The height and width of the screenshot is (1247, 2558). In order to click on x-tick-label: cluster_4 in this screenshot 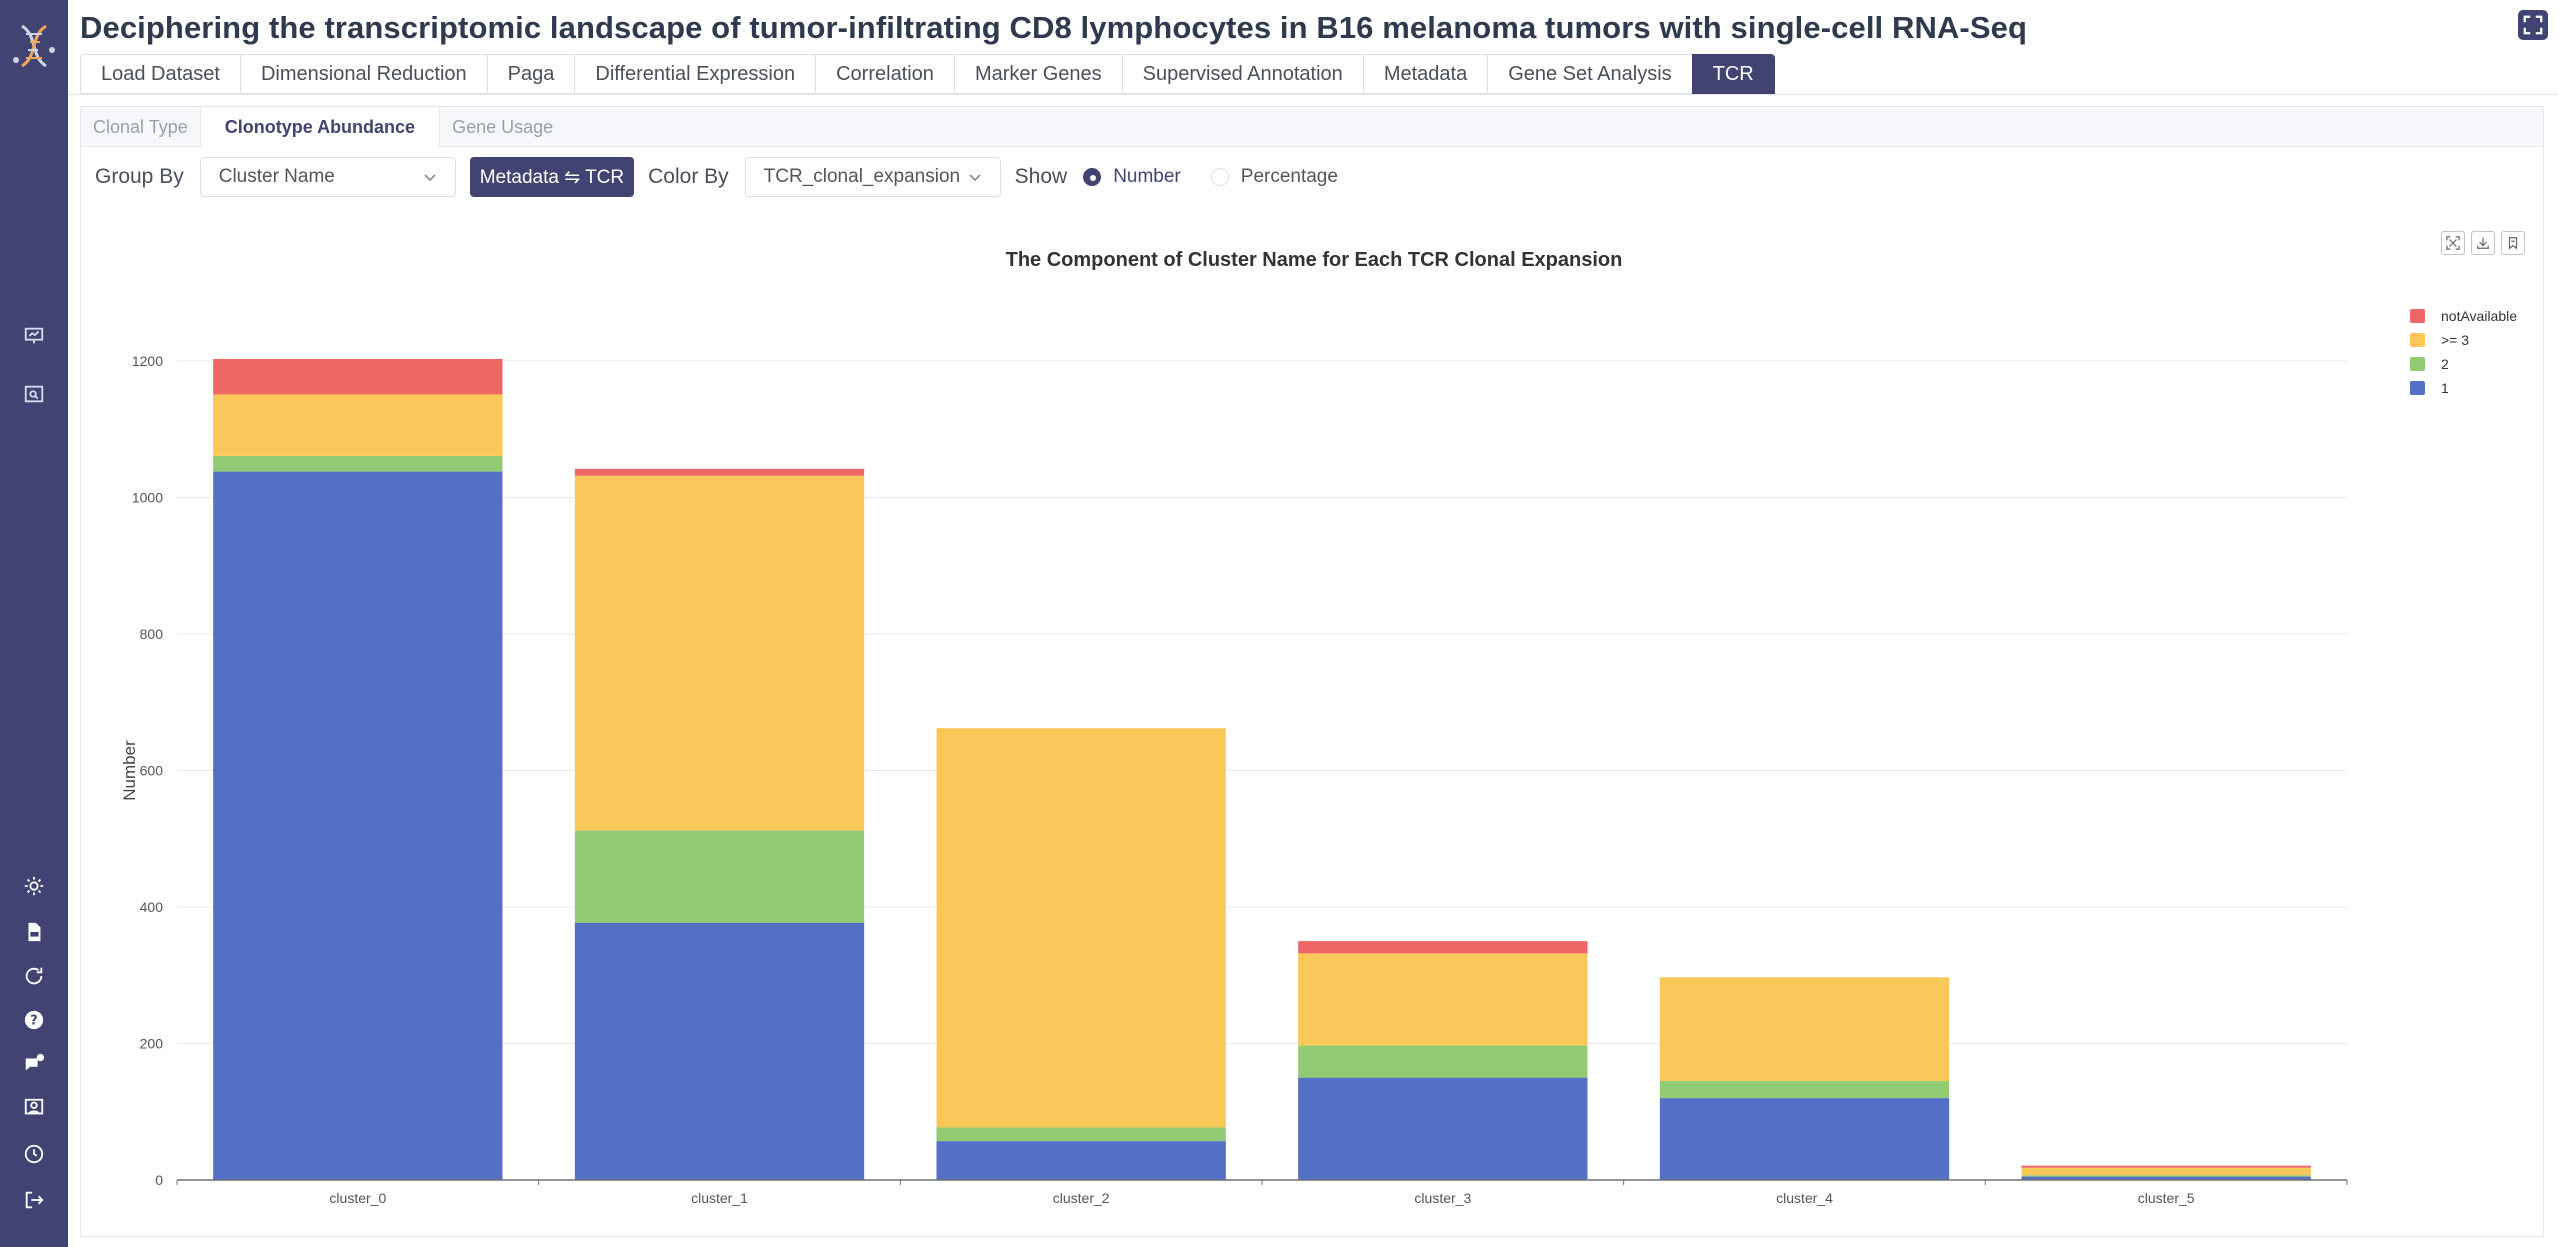, I will do `click(1804, 1198)`.